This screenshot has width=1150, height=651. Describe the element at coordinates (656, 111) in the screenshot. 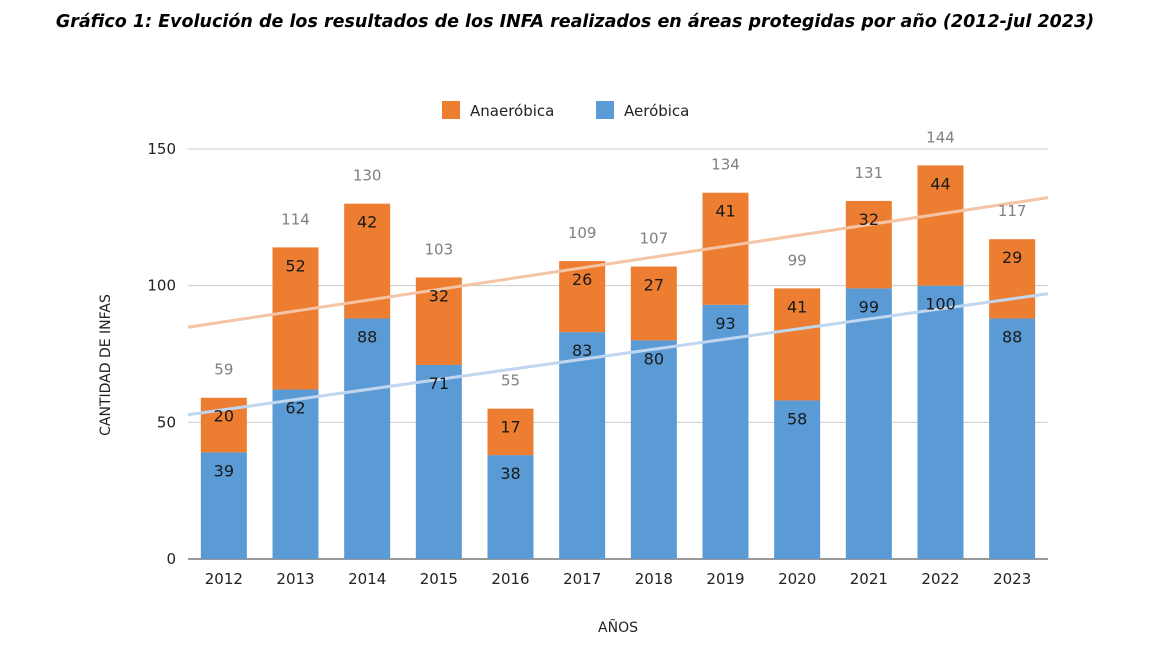

I see `legend-label: Aeróbica` at that location.